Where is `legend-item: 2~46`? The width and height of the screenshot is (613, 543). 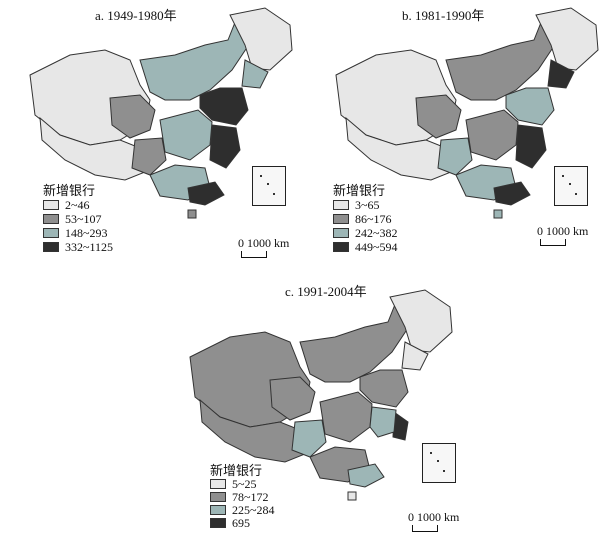
legend-item: 2~46 is located at coordinates (66, 204).